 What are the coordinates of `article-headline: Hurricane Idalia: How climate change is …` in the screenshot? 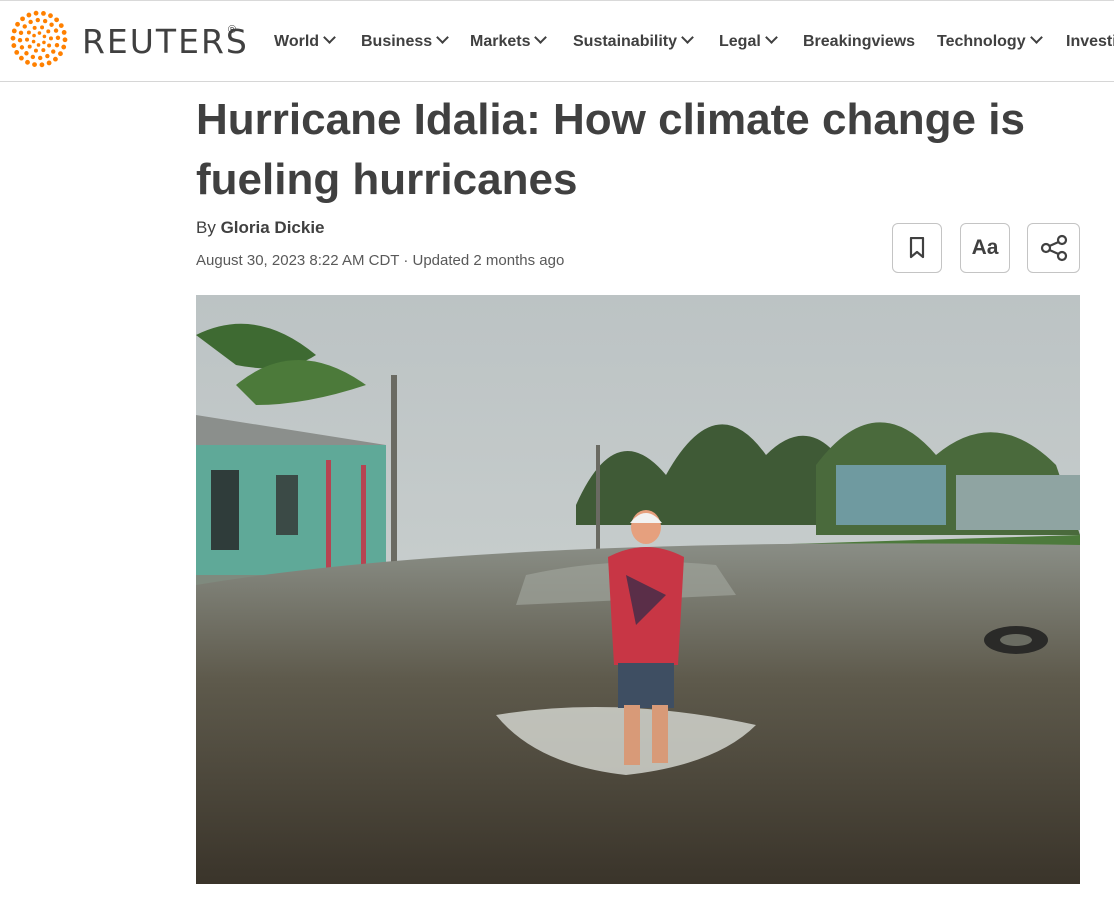 It's located at (610, 149).